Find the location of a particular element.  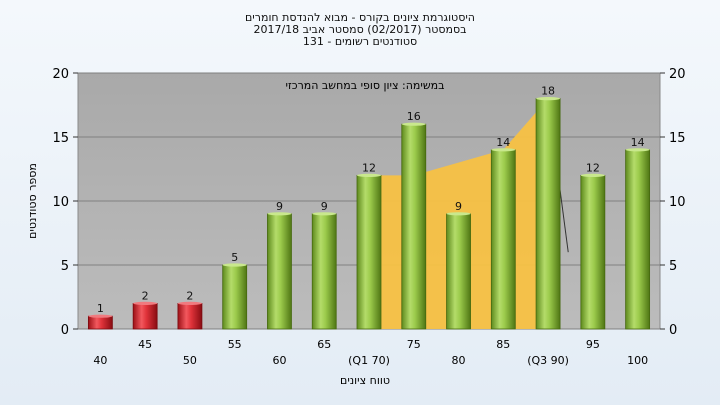

y-tick-label-left: 15 is located at coordinates (60, 138).